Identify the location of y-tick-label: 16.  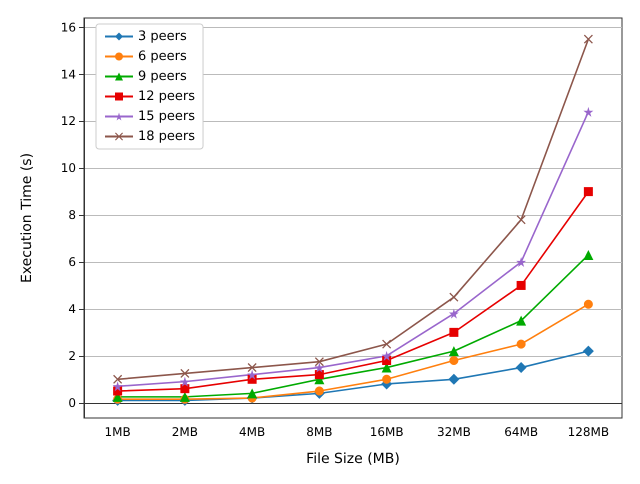
(68, 27).